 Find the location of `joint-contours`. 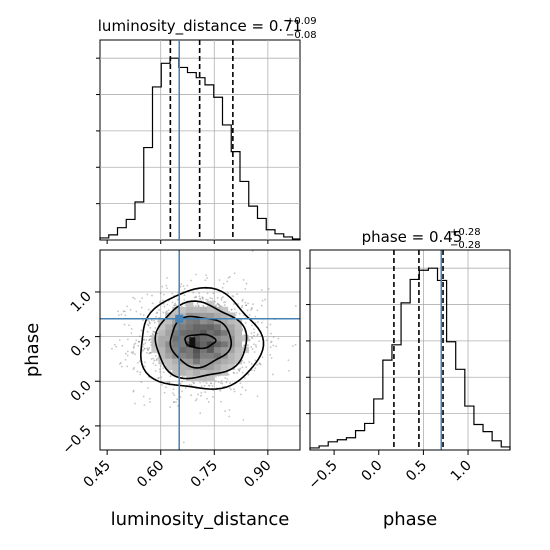

joint-contours is located at coordinates (202, 338).